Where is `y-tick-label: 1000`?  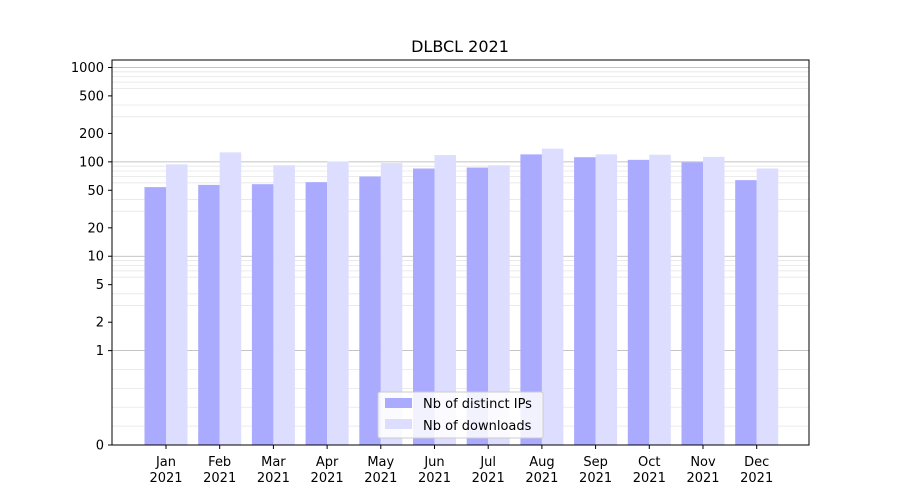 y-tick-label: 1000 is located at coordinates (87, 68).